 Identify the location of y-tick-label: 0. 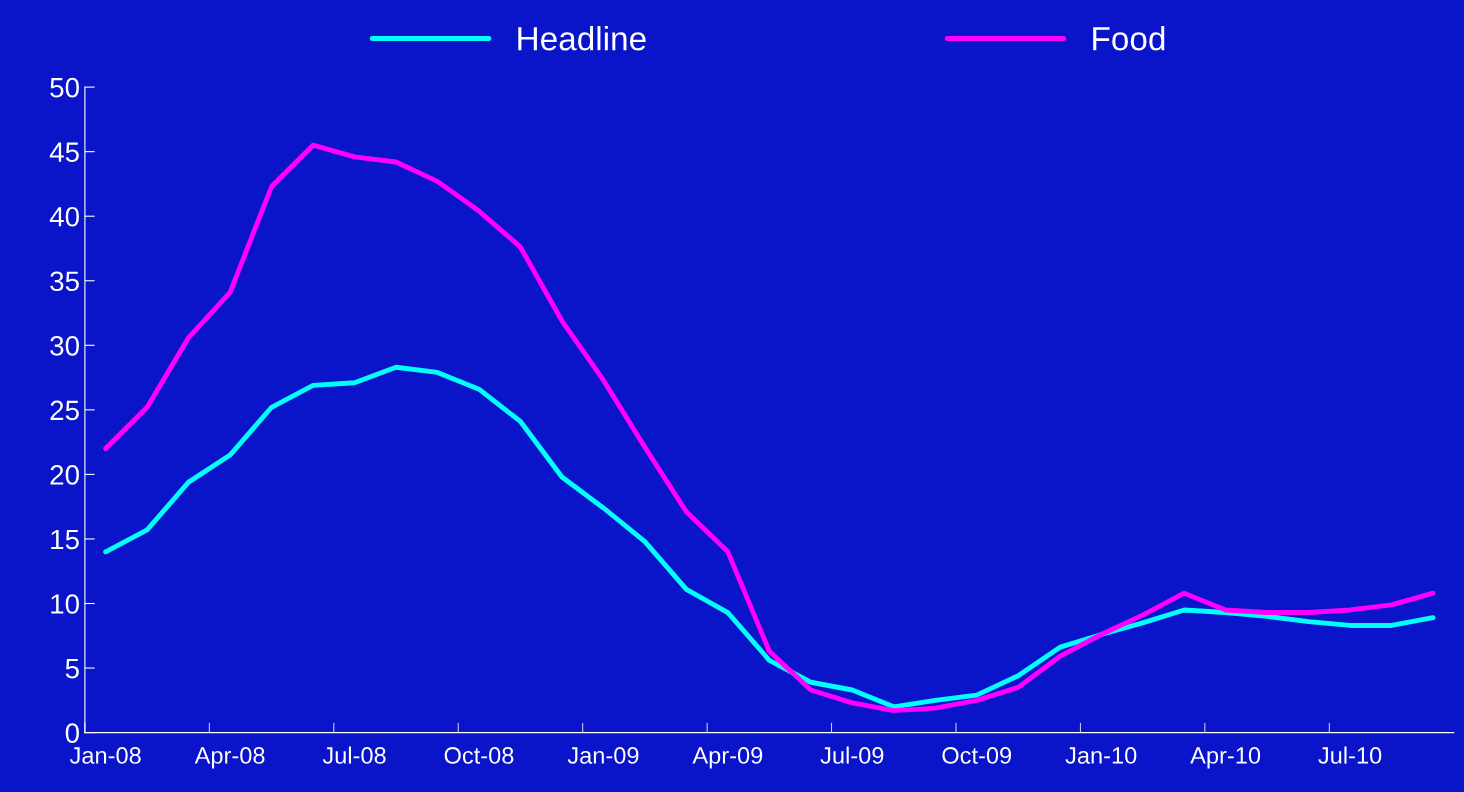
(72, 733).